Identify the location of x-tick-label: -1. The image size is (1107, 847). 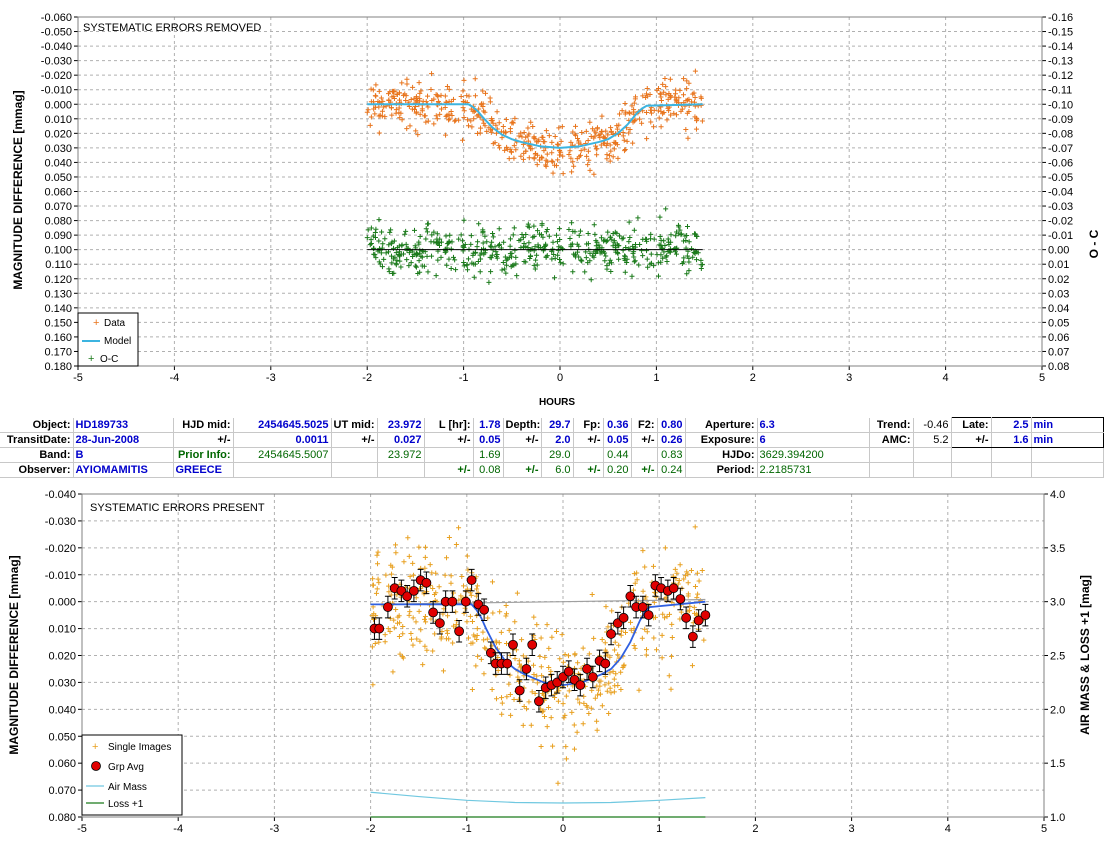
(464, 378).